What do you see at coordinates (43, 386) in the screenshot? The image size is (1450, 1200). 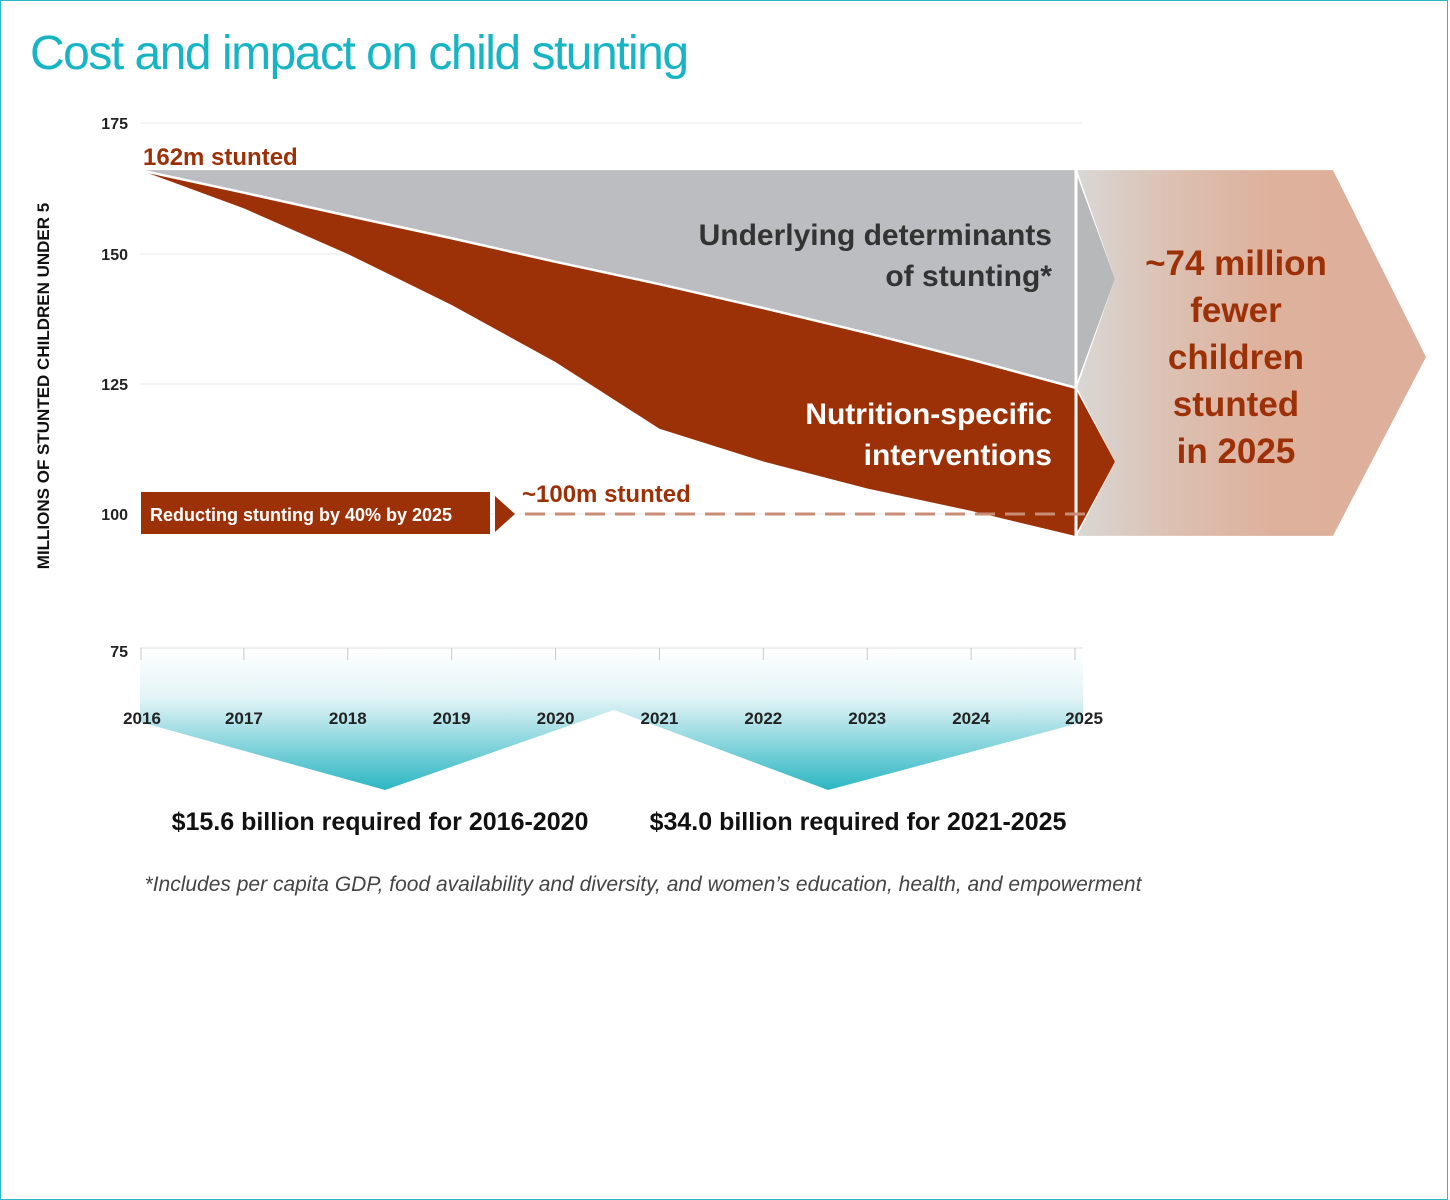 I see `y-axis-title: MILLIONS OF STUNTED CHILDREN UNDER 5` at bounding box center [43, 386].